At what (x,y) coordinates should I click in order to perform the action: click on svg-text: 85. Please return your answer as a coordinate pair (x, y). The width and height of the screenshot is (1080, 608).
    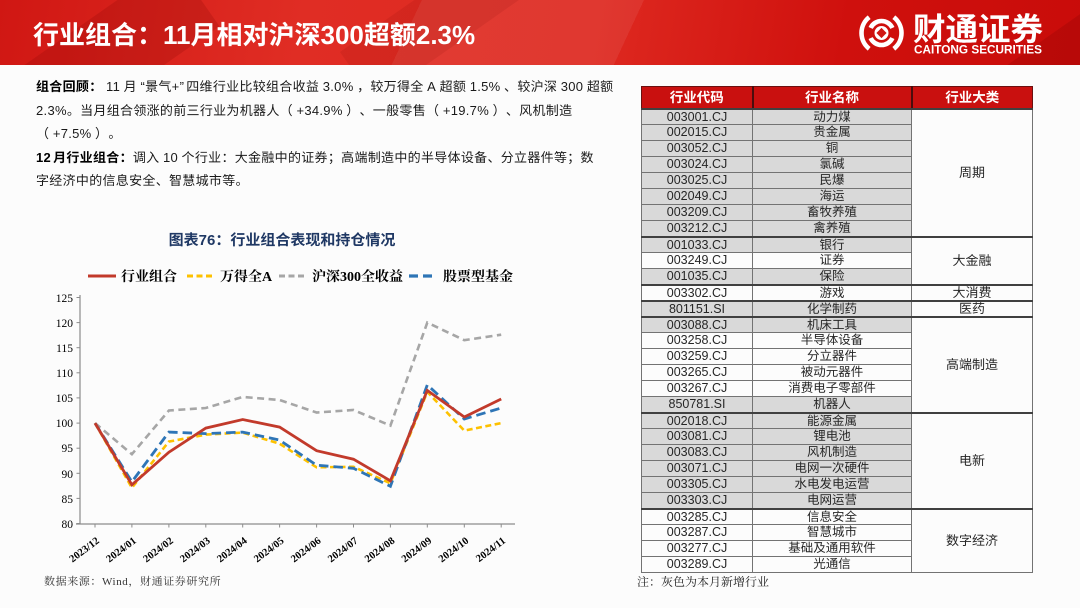
    Looking at the image, I should click on (68, 500).